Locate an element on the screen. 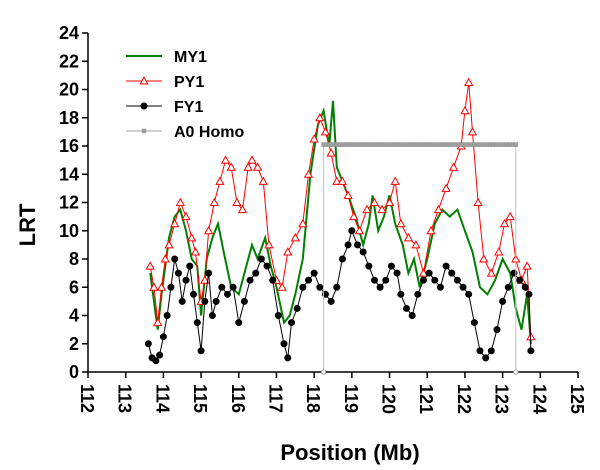  legend-marker-py1 is located at coordinates (144, 80).